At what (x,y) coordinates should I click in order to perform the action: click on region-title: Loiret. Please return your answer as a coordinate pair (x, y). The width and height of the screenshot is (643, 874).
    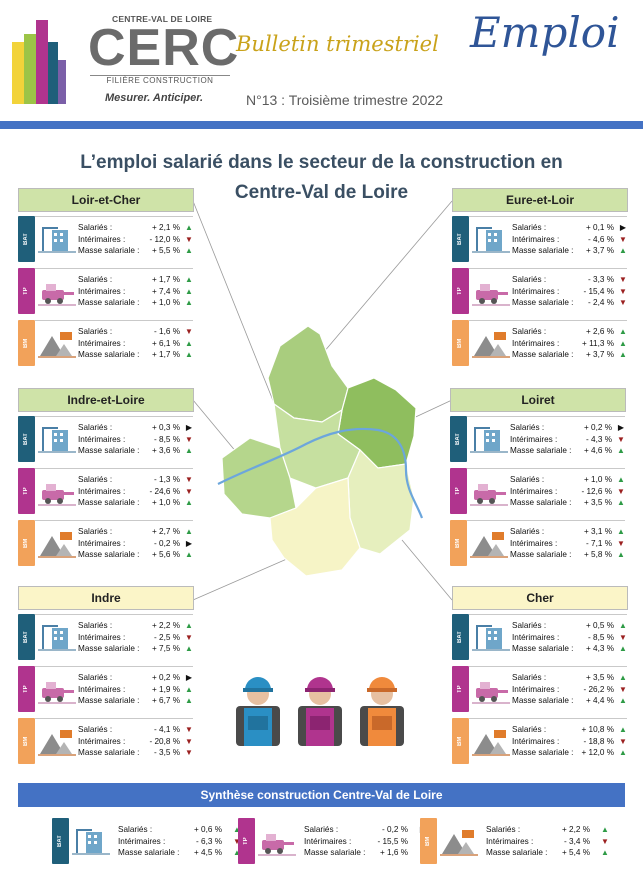
    Looking at the image, I should click on (538, 400).